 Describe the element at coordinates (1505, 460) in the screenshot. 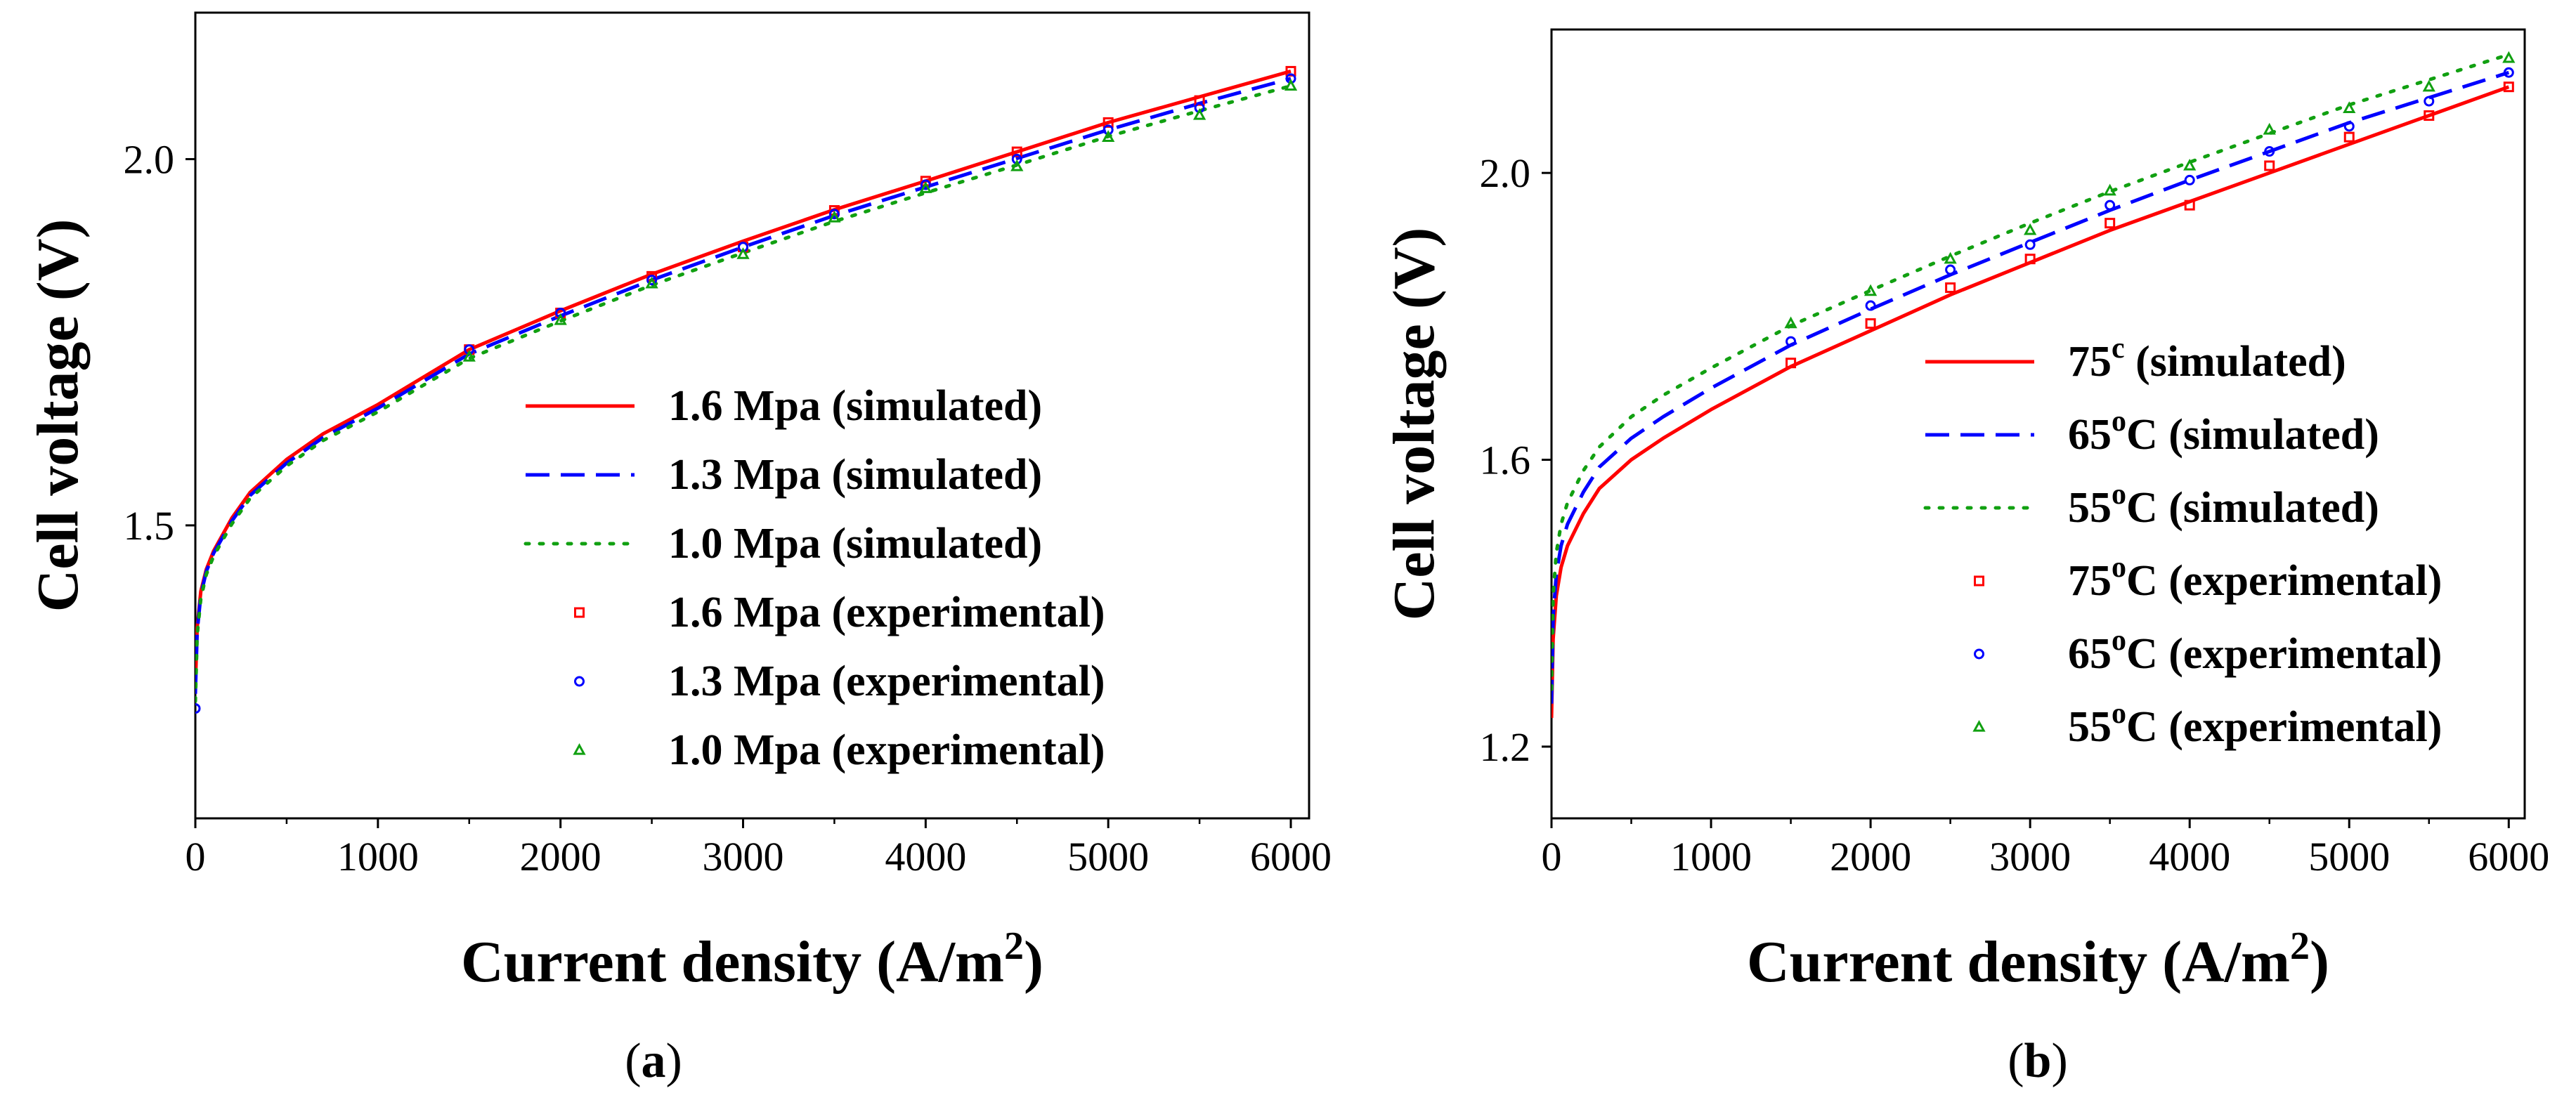

I see `y-tick-label: 1.6` at that location.